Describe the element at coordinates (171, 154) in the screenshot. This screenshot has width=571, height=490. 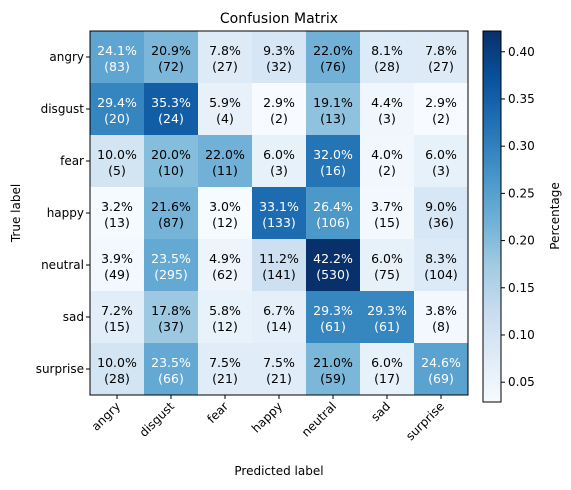
I see `cell-percent-label: 20.0%` at that location.